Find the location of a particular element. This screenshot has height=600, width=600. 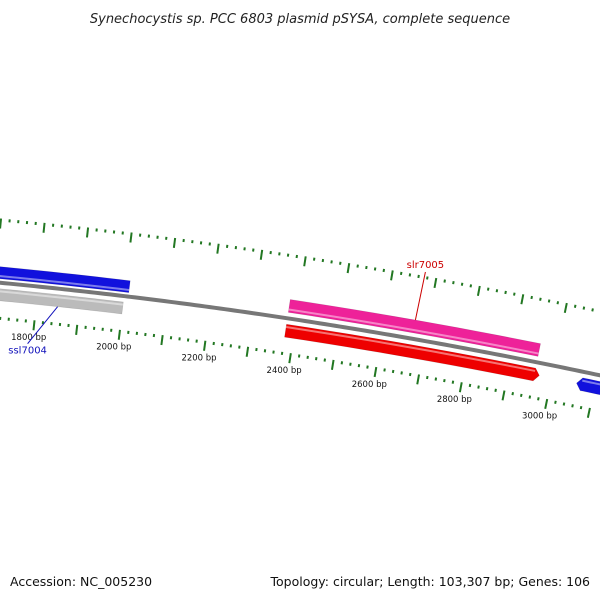

gene-slr7005-pink is located at coordinates (414, 328).